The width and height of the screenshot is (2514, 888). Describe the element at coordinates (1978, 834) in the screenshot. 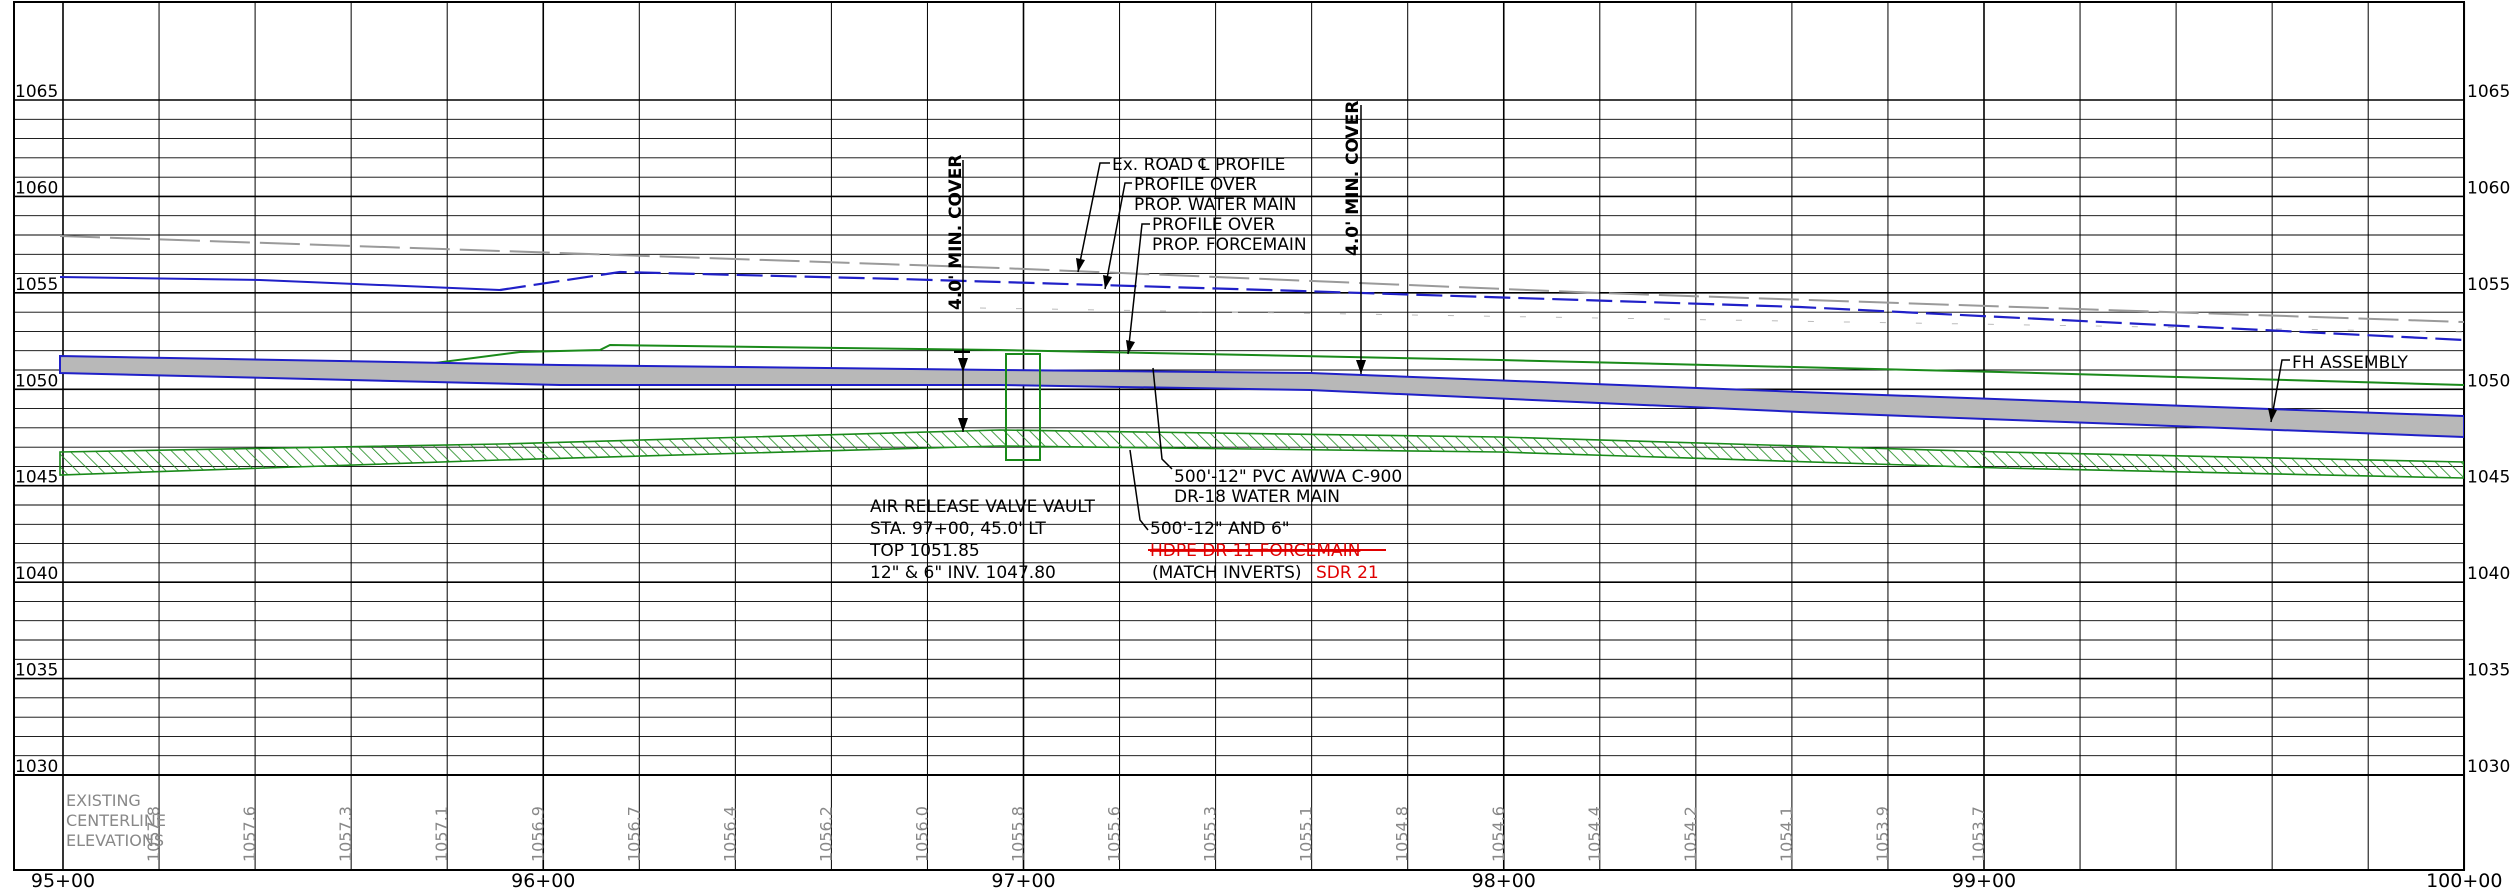

I see `centerline-elevation-value: 1053.7` at that location.